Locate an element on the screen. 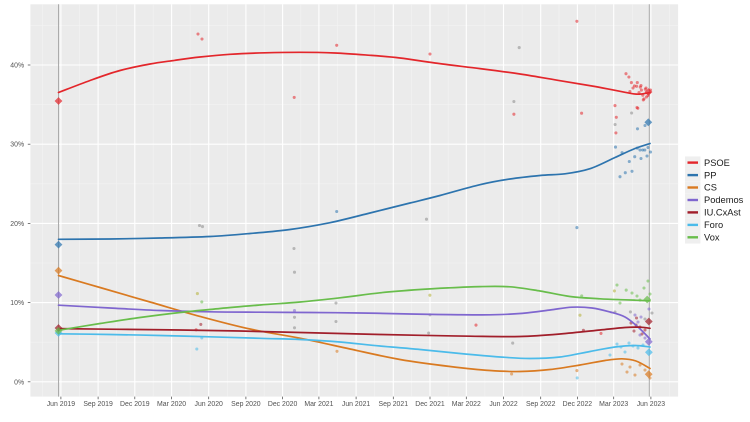 The height and width of the screenshot is (422, 750). svg-text: Podemos is located at coordinates (724, 200).